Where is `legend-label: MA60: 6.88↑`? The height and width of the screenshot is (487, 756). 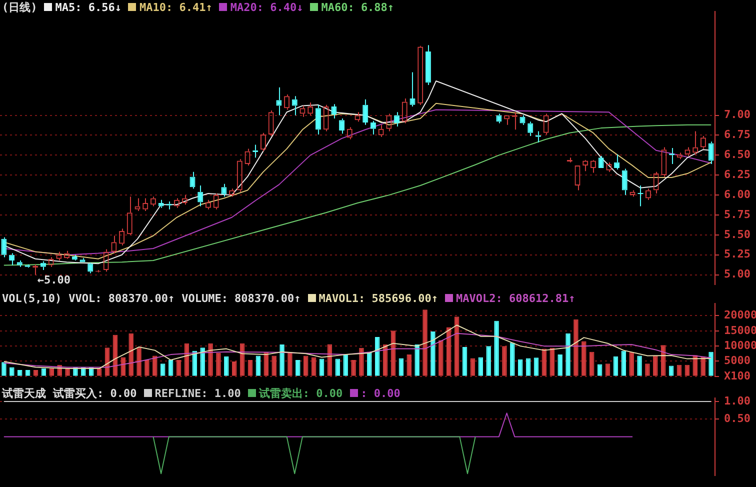
legend-label: MA60: 6.88↑ is located at coordinates (357, 7).